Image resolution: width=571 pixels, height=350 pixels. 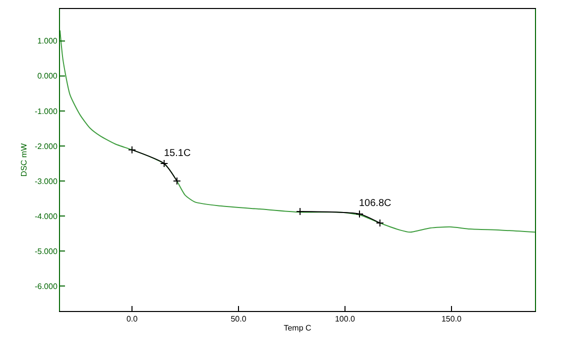 I want to click on x-tick-label: 50.0, so click(x=238, y=319).